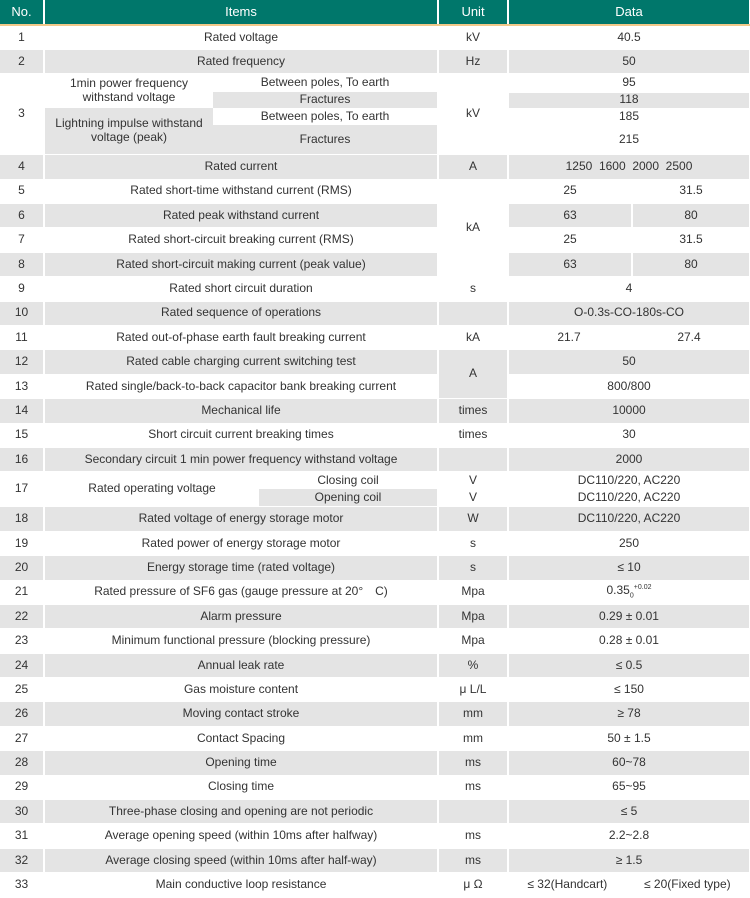 The image size is (750, 898). Describe the element at coordinates (241, 37) in the screenshot. I see `item: Rated voltage` at that location.